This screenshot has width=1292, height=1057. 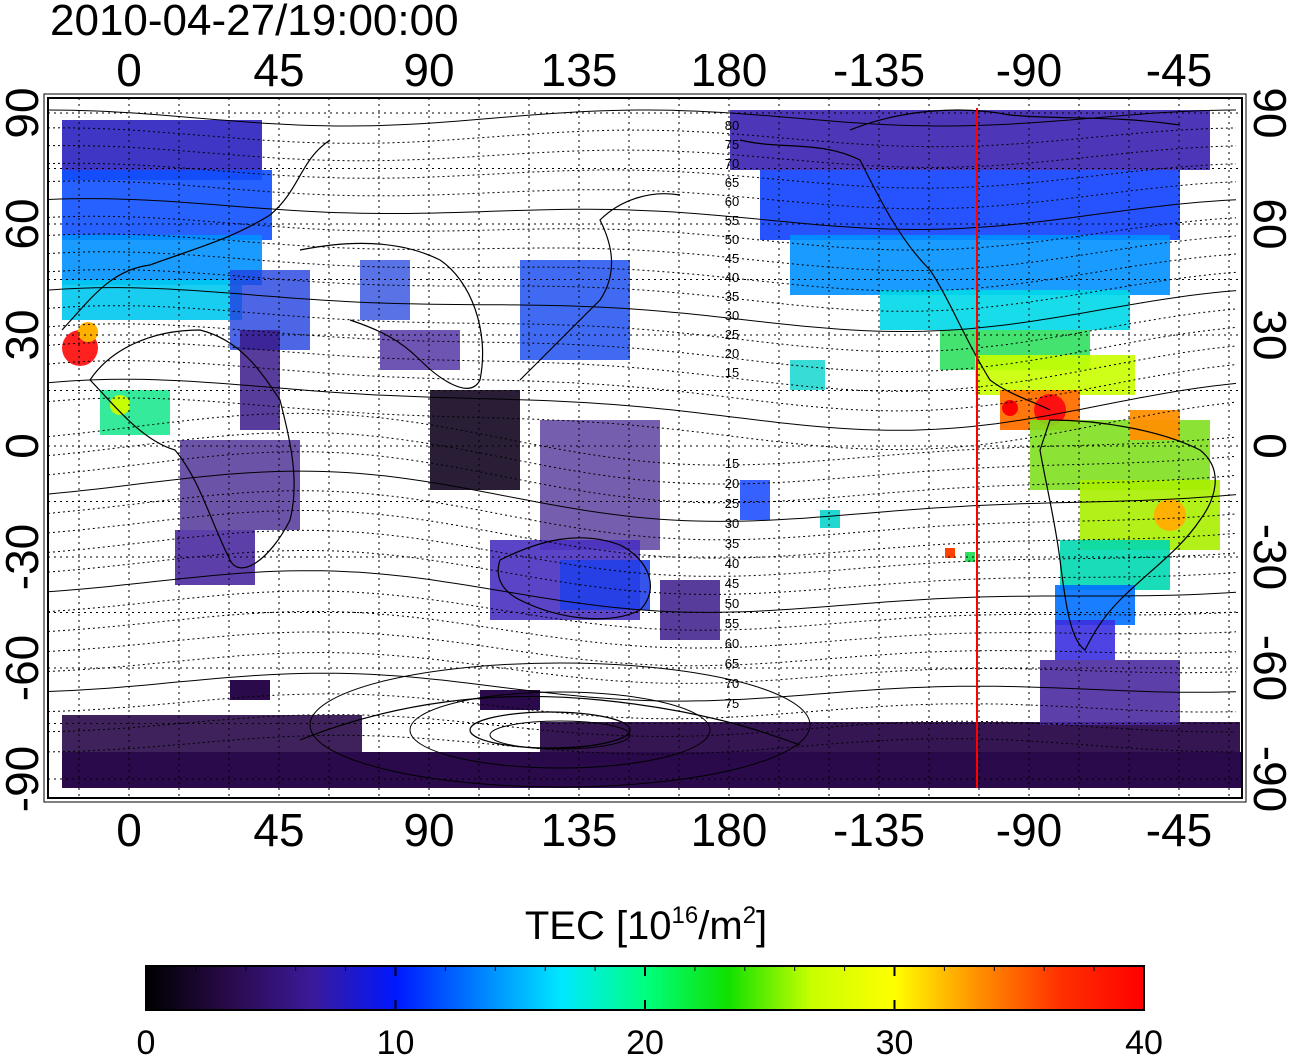 What do you see at coordinates (732, 239) in the screenshot?
I see `mlat-label-north-6: 50` at bounding box center [732, 239].